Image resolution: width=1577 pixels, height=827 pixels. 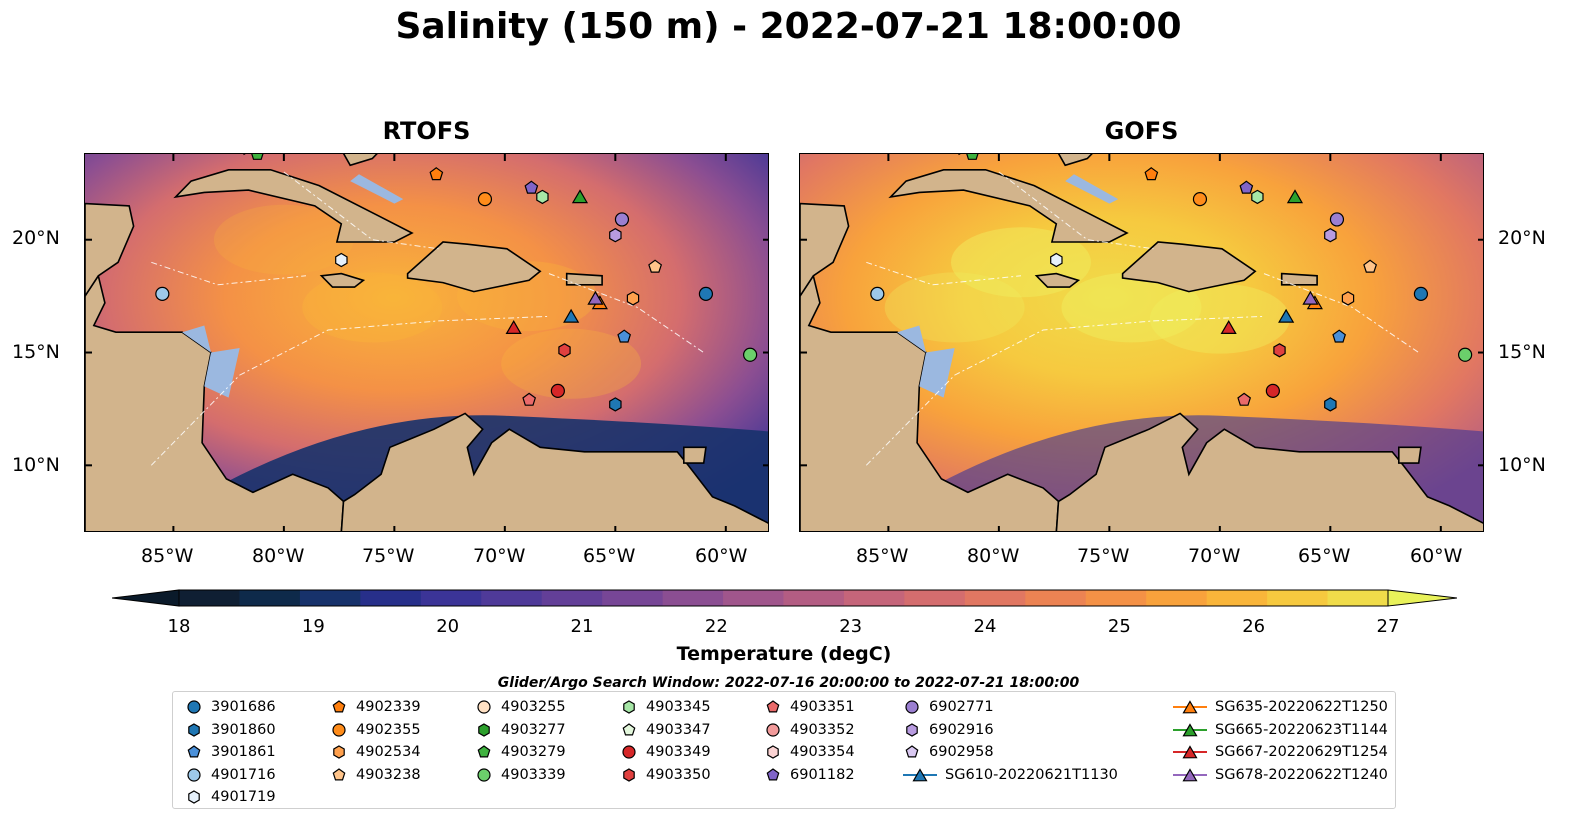 What do you see at coordinates (1190, 729) in the screenshot?
I see `legend-marker-SG665-20220623T1144` at bounding box center [1190, 729].